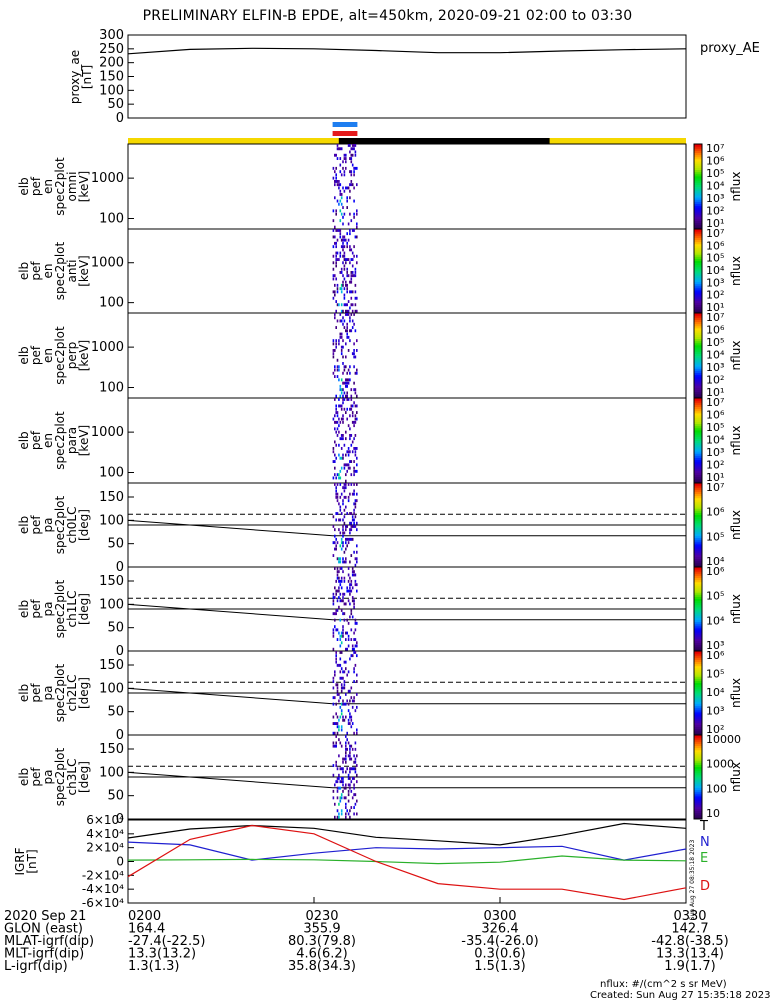 Image resolution: width=775 pixels, height=1000 pixels. What do you see at coordinates (715, 655) in the screenshot?
I see `colorbar-tick-label: 10⁶` at bounding box center [715, 655].